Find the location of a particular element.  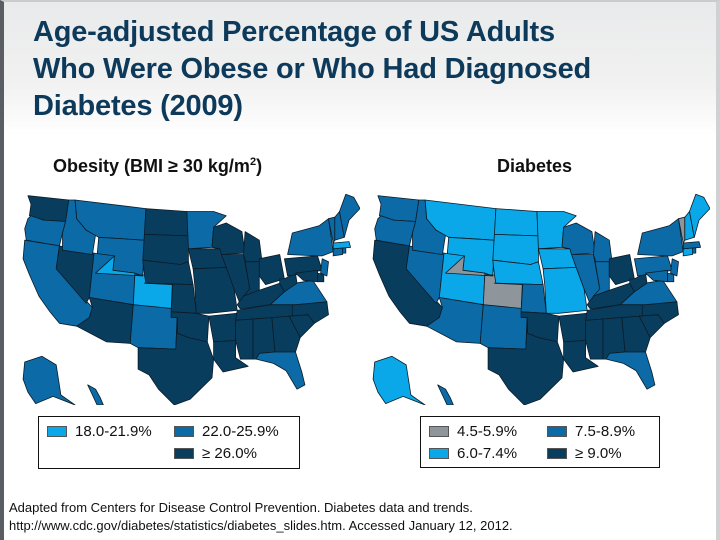

diabetes-legend: 4.5-5.9% 6.0-7.4% 7.5-8.9% ≥ 9.0% is located at coordinates (540, 442).